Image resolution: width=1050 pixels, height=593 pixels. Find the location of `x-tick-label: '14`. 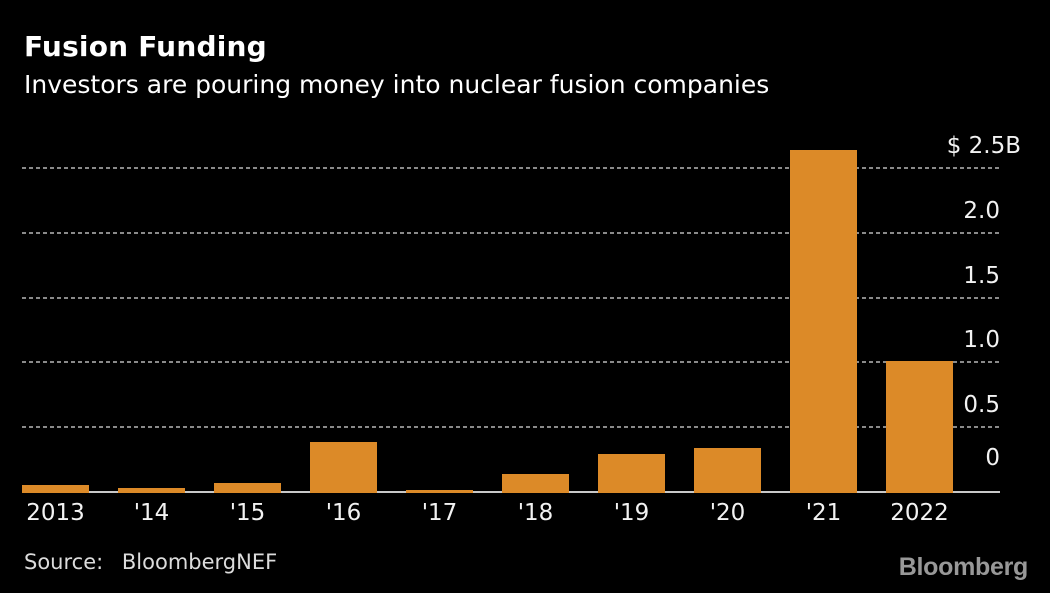

x-tick-label: '14 is located at coordinates (151, 513).